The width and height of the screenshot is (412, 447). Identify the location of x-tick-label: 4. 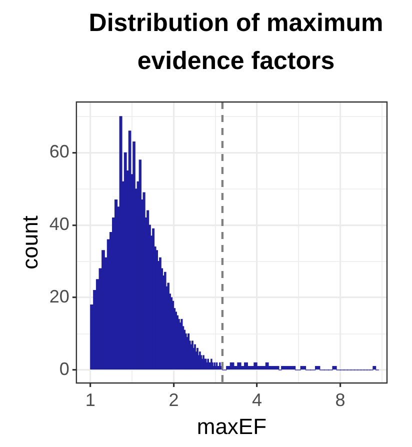
(257, 400).